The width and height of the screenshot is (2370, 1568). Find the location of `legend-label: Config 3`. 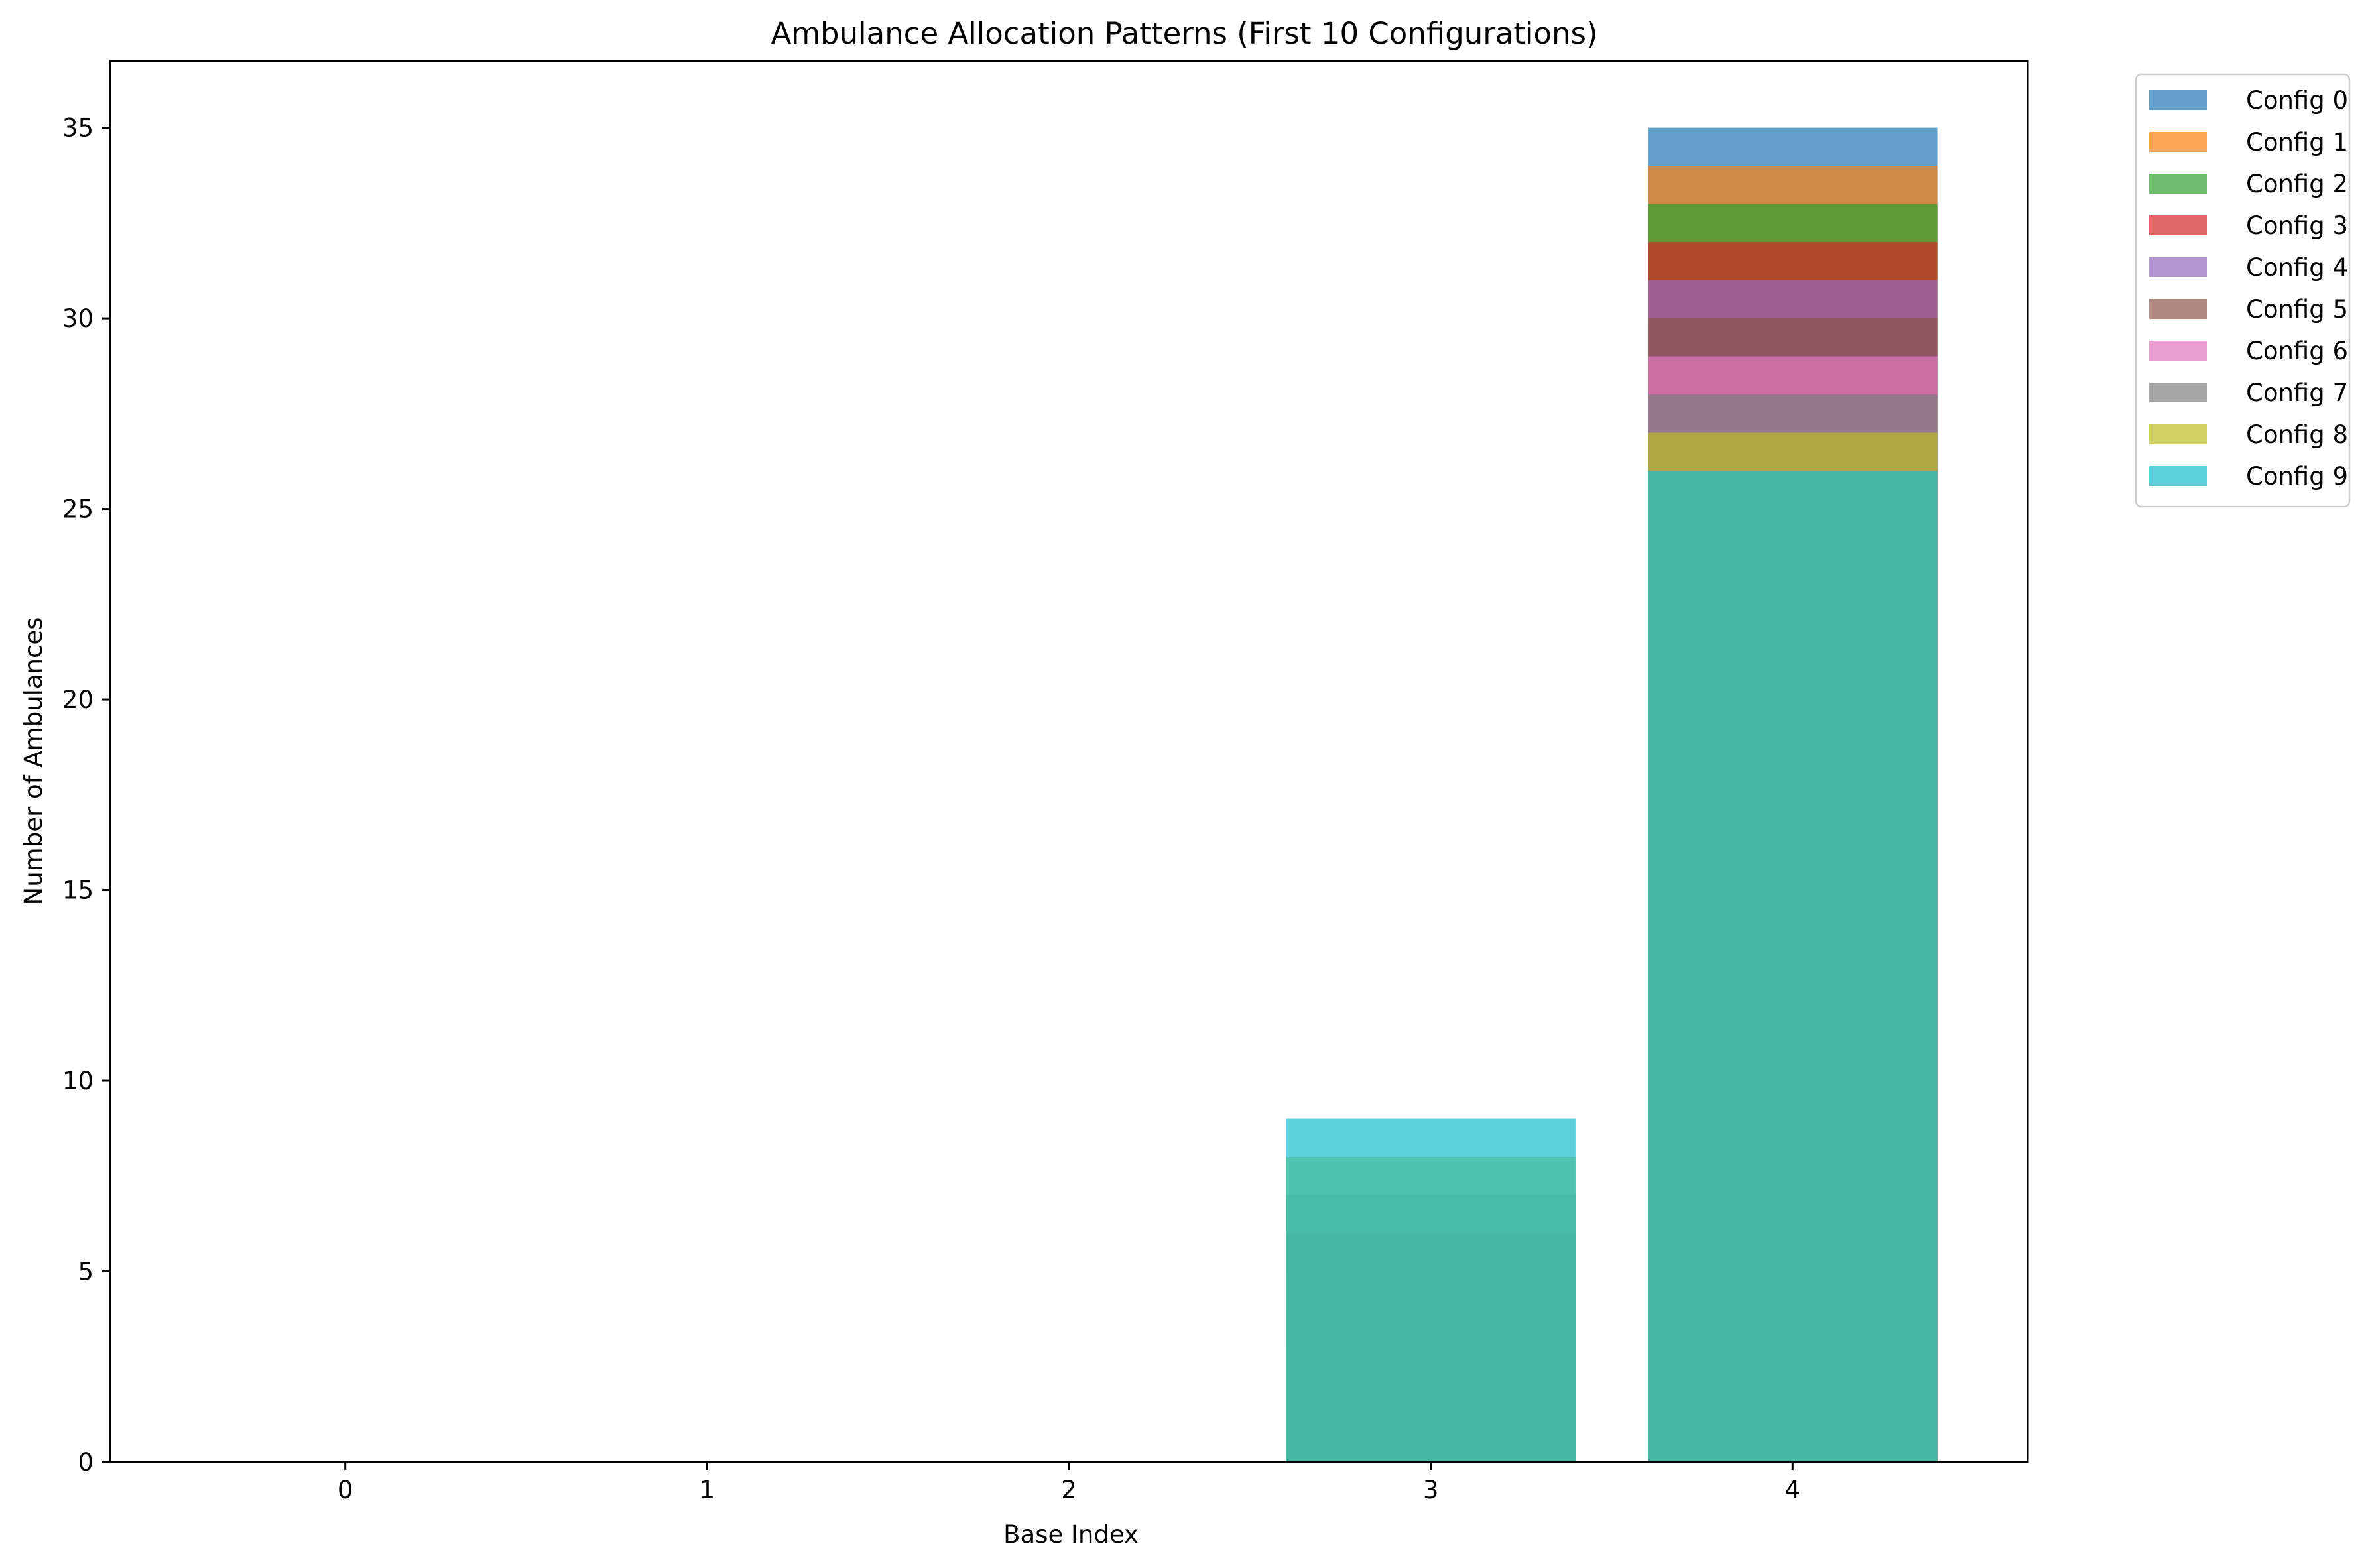

legend-label: Config 3 is located at coordinates (2297, 225).